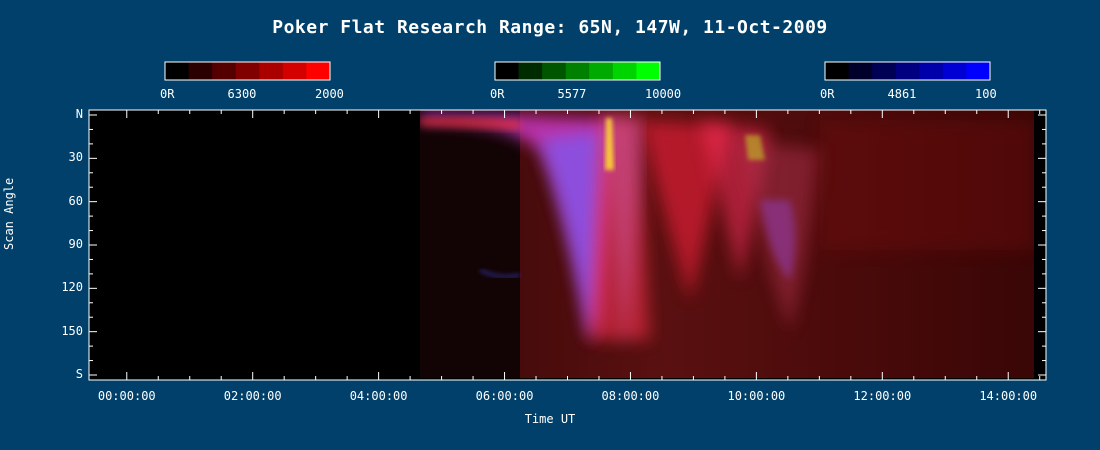 This screenshot has height=450, width=1100. I want to click on x-tick-label: 04:00:00, so click(378, 396).